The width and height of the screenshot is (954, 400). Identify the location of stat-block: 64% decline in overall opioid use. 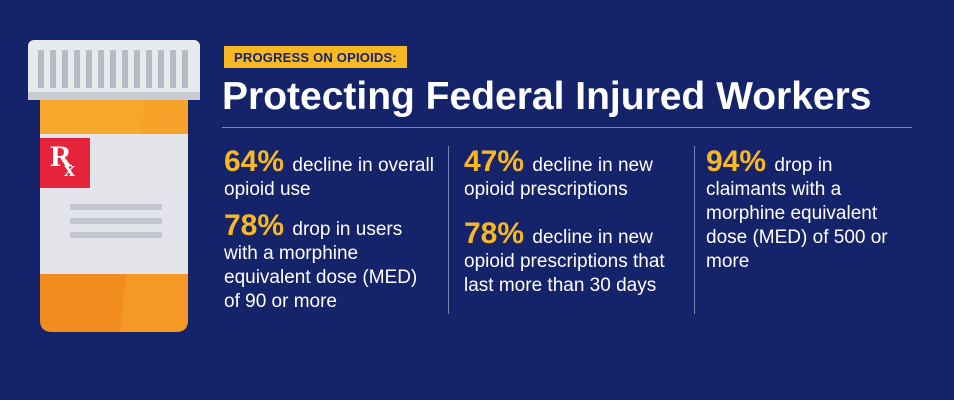
(329, 174).